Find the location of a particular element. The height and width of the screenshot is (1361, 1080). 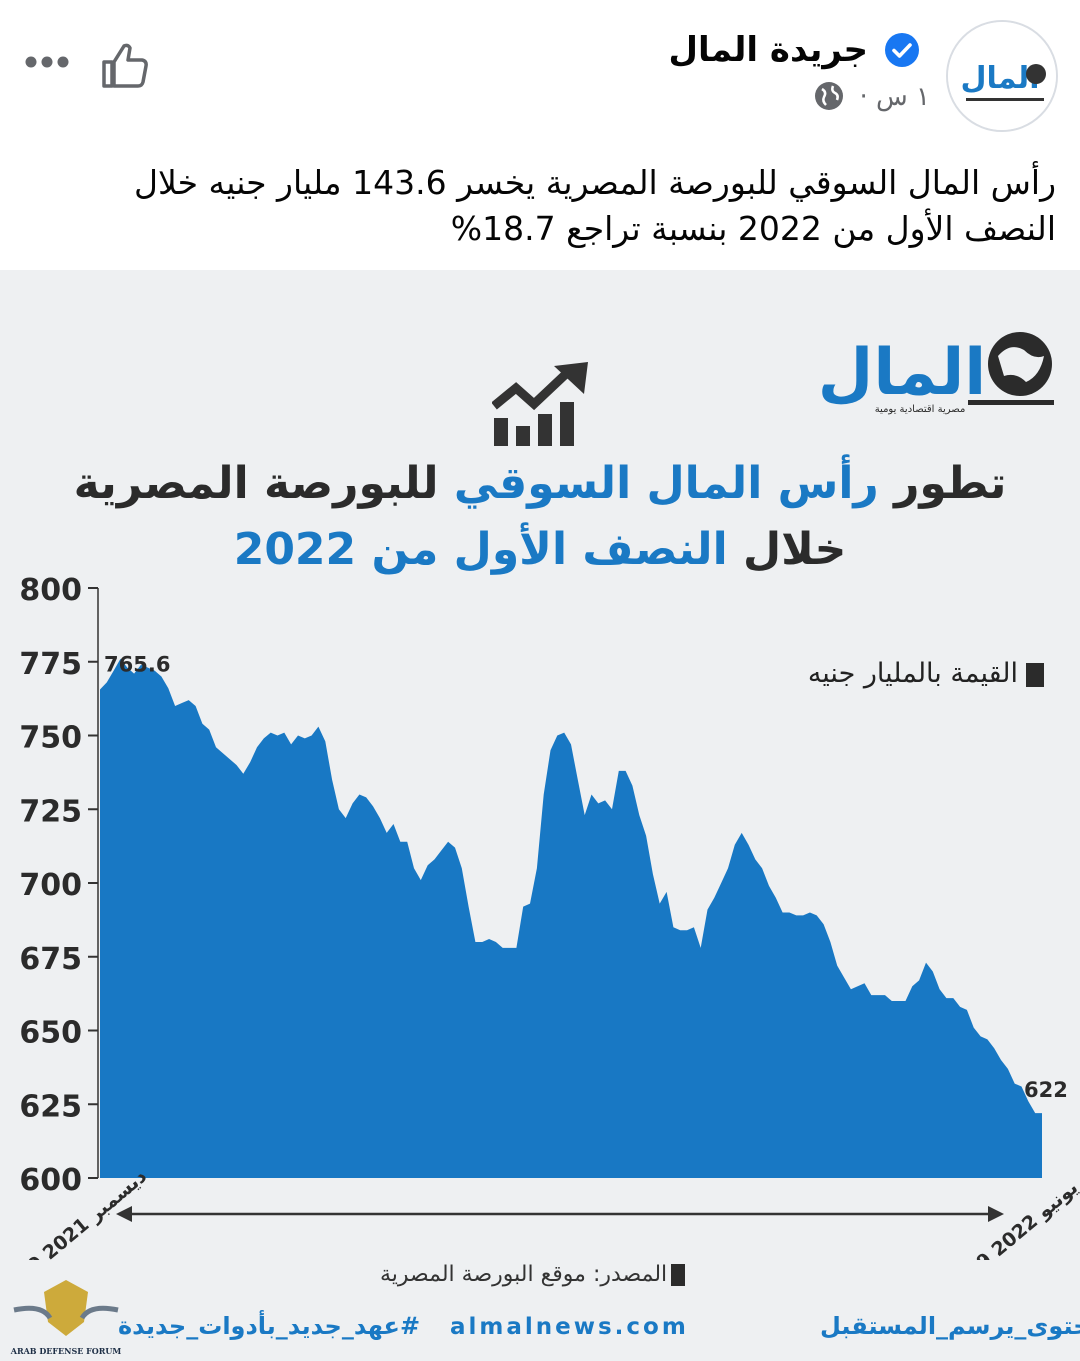

y-tick-label: 625 is located at coordinates (50, 1106).